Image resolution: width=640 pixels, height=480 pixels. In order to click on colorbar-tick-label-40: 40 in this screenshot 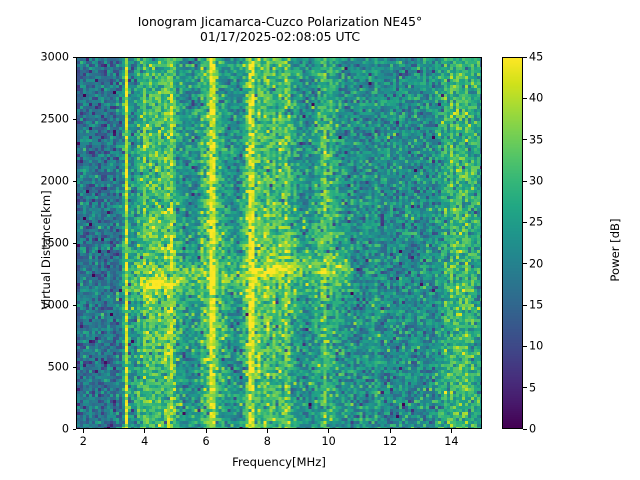, I will do `click(536, 98)`.